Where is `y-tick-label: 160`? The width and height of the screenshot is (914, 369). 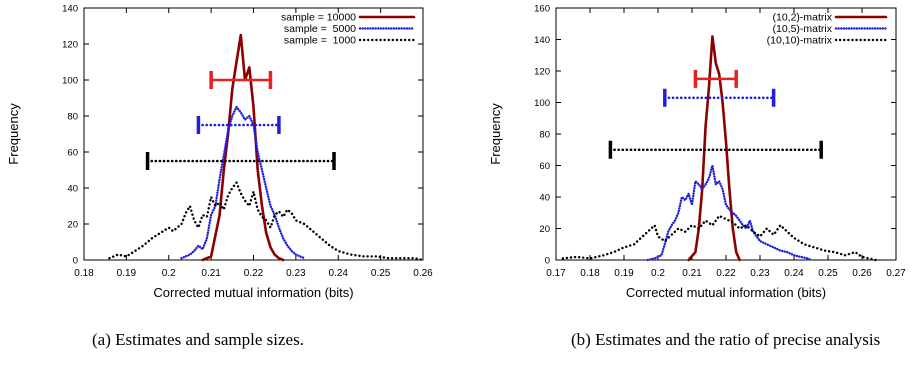
y-tick-label: 160 is located at coordinates (542, 9).